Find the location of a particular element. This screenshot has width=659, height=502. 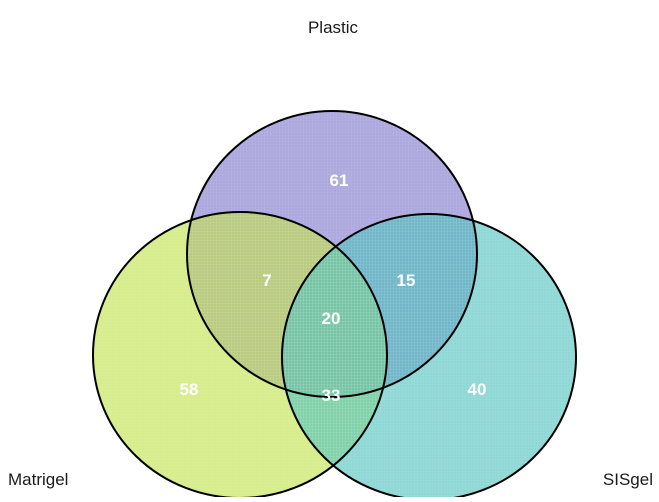

matrigel-label: Matrigel is located at coordinates (38, 479).